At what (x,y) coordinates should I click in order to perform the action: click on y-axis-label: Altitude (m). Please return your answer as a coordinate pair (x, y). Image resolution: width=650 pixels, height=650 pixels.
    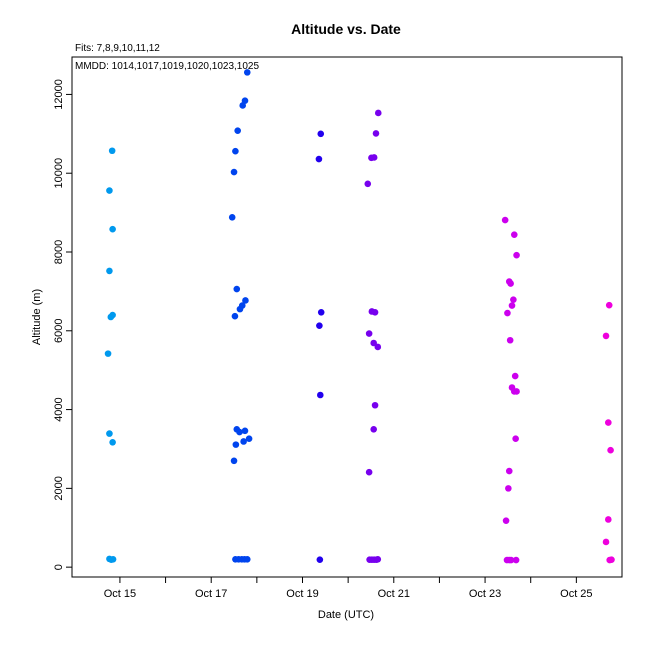
    Looking at the image, I should click on (37, 317).